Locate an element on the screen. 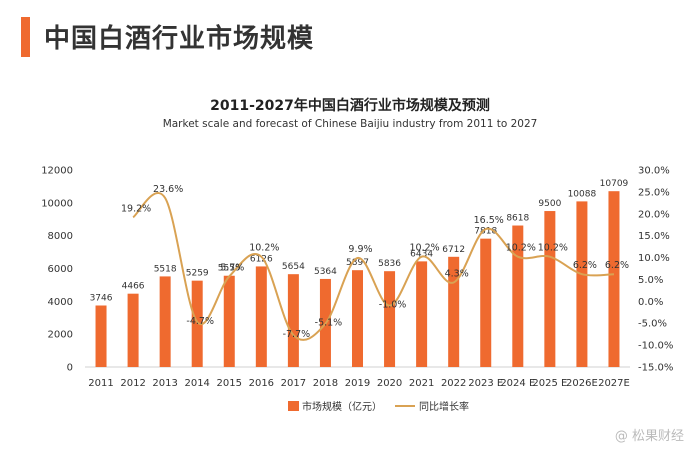 The height and width of the screenshot is (455, 700). y2-tick-label: 5.0% is located at coordinates (650, 280).